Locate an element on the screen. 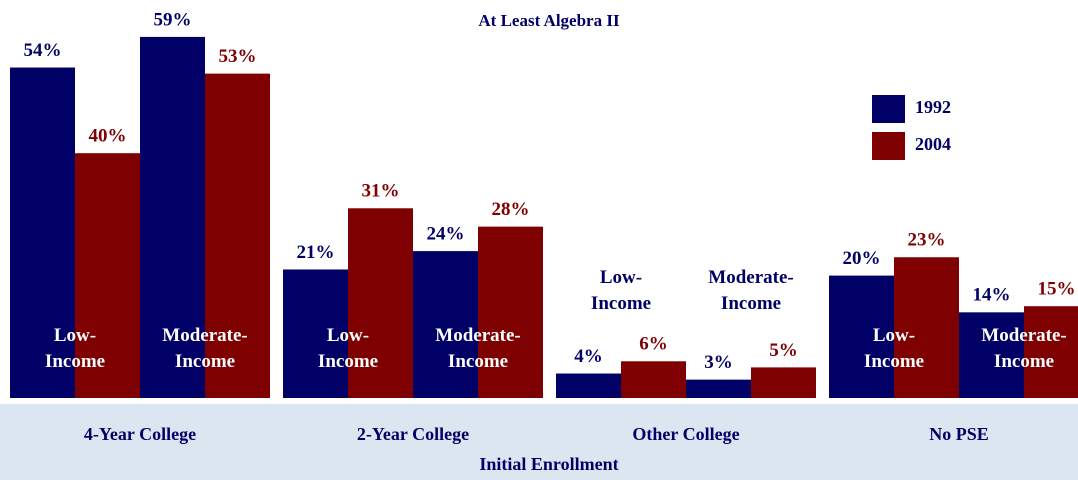  data-label: 54% is located at coordinates (43, 50).